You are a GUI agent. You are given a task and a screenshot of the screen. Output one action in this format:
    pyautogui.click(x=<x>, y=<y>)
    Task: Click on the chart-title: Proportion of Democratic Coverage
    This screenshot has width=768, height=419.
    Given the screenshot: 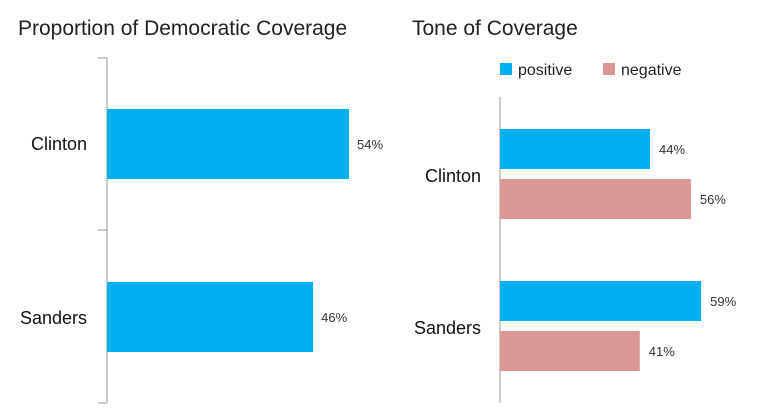 What is the action you would take?
    pyautogui.click(x=182, y=28)
    